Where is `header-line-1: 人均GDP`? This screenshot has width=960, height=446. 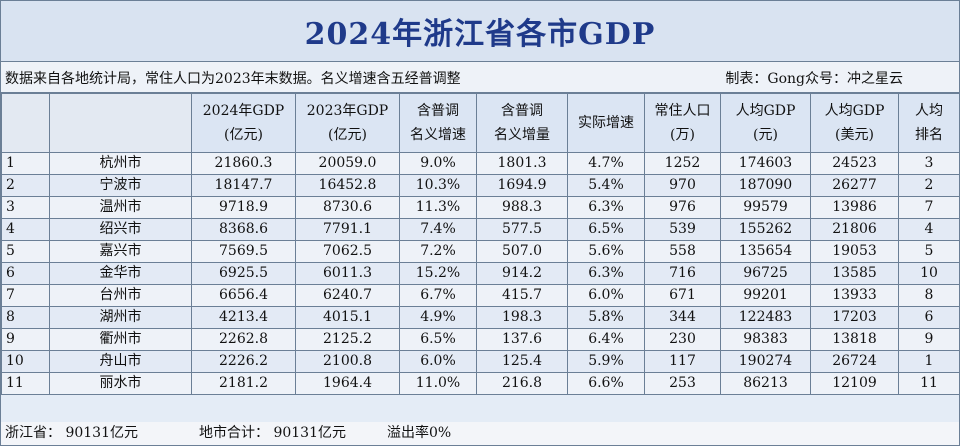
header-line-1: 人均GDP is located at coordinates (765, 111).